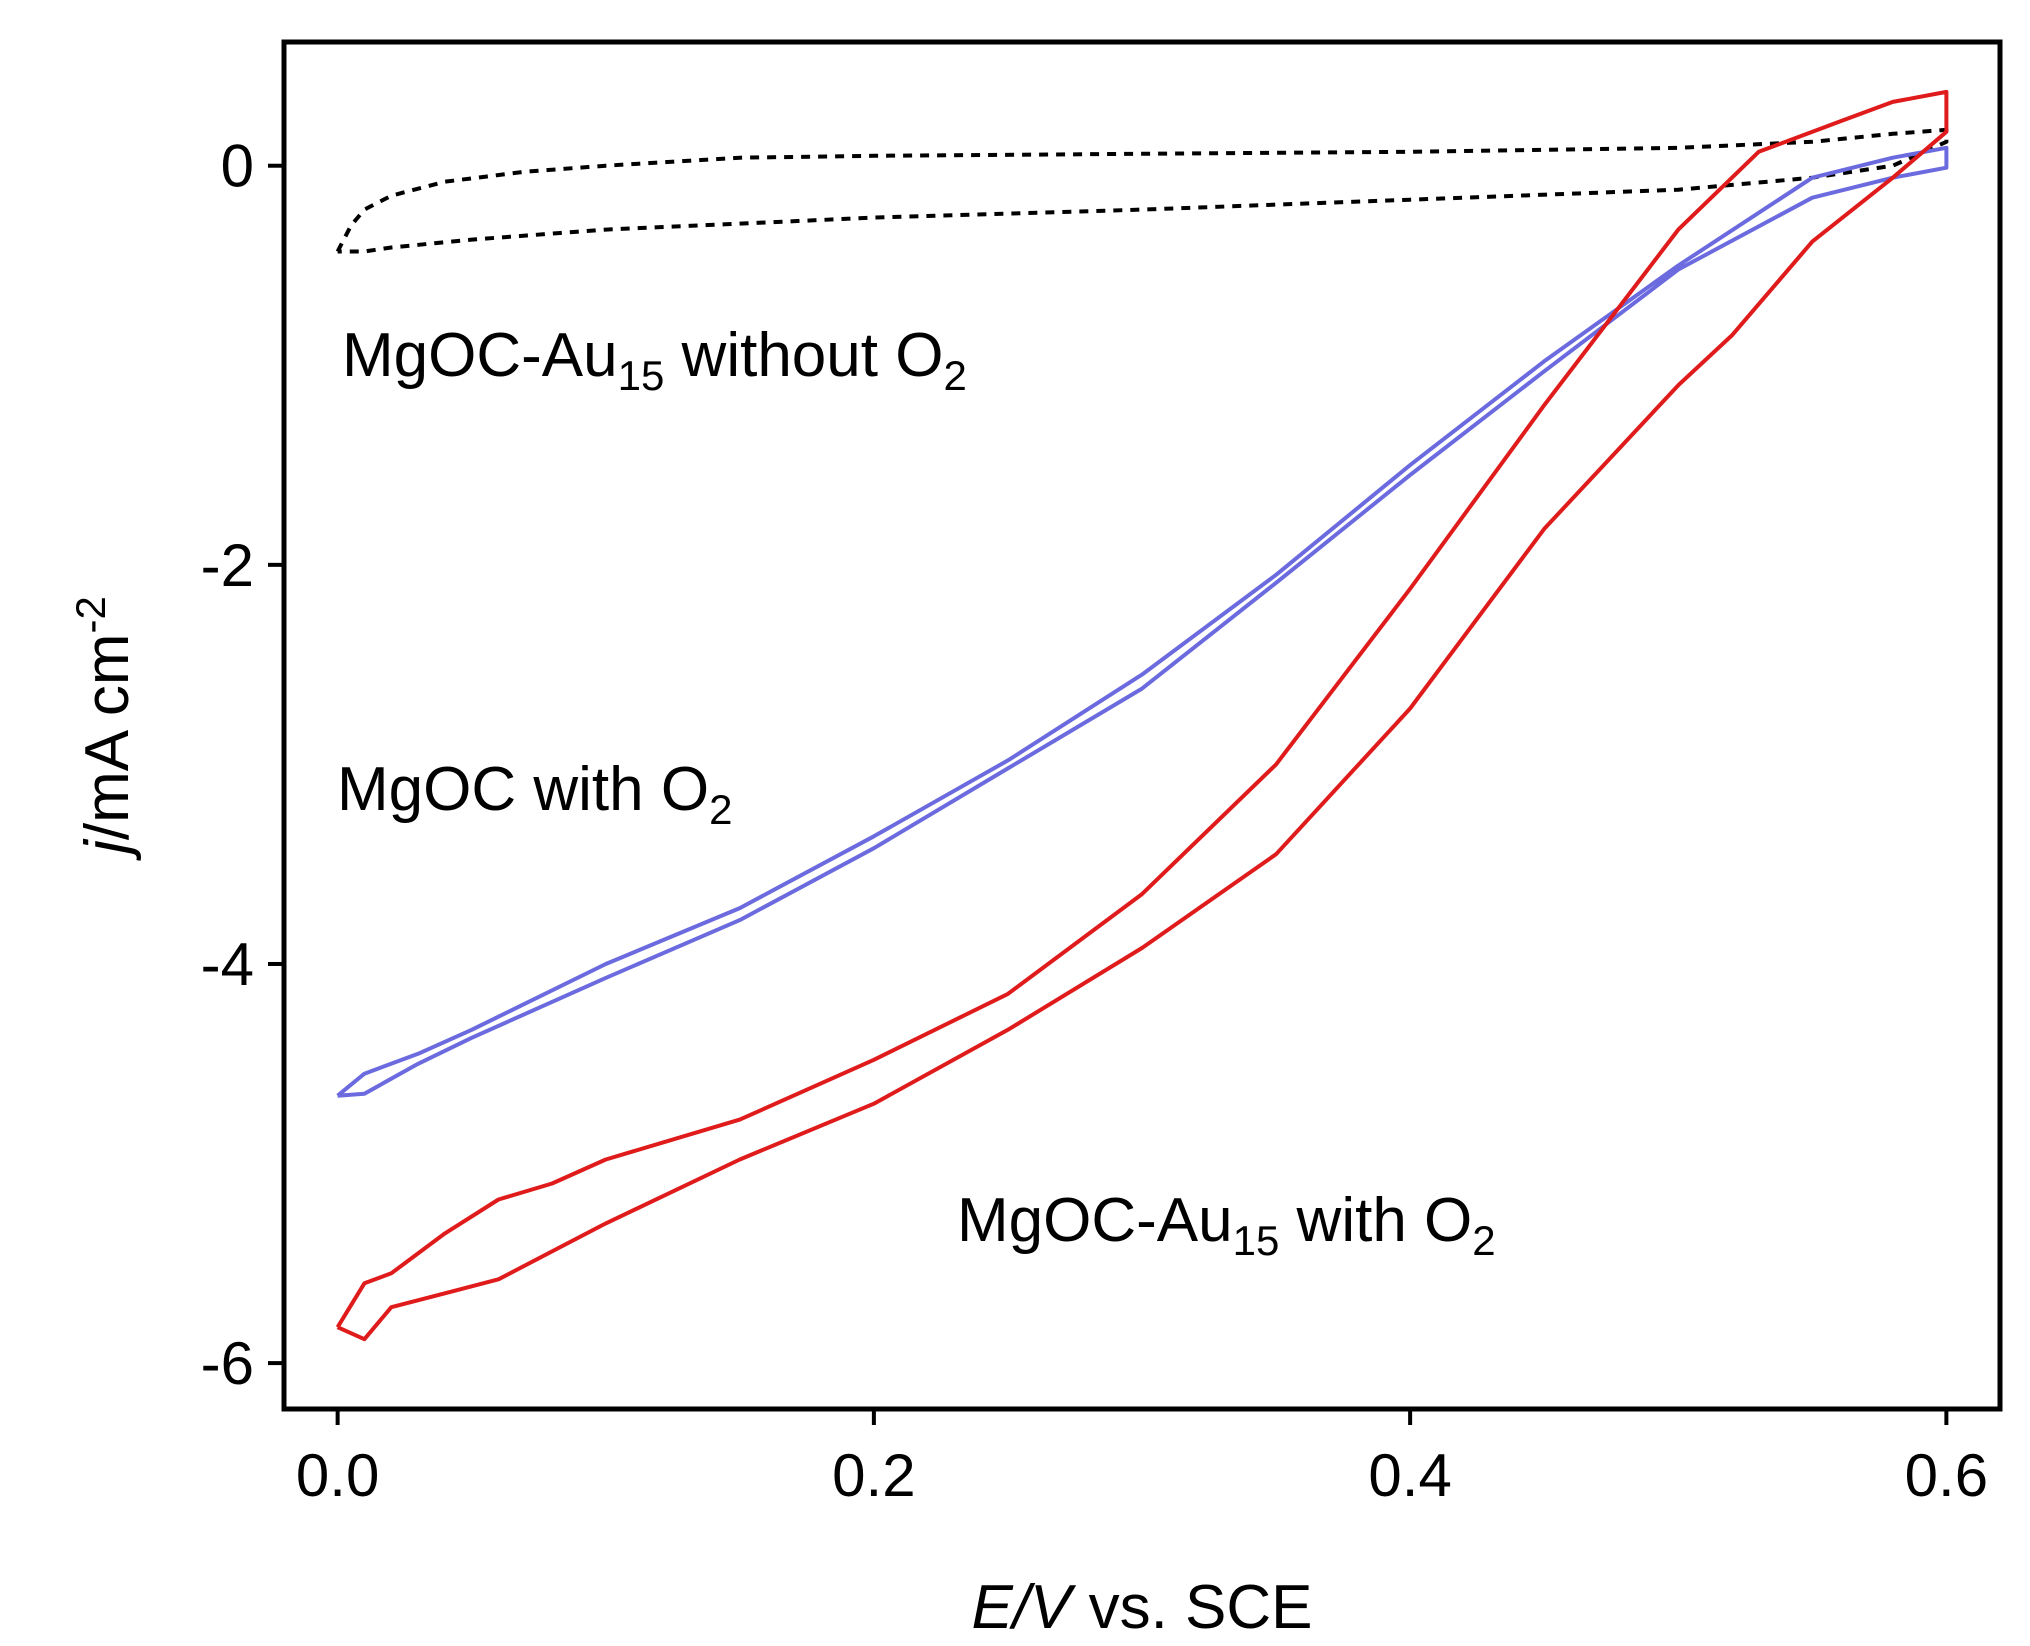 The image size is (2030, 1646). What do you see at coordinates (227, 1363) in the screenshot?
I see `y-tick-label: -6` at bounding box center [227, 1363].